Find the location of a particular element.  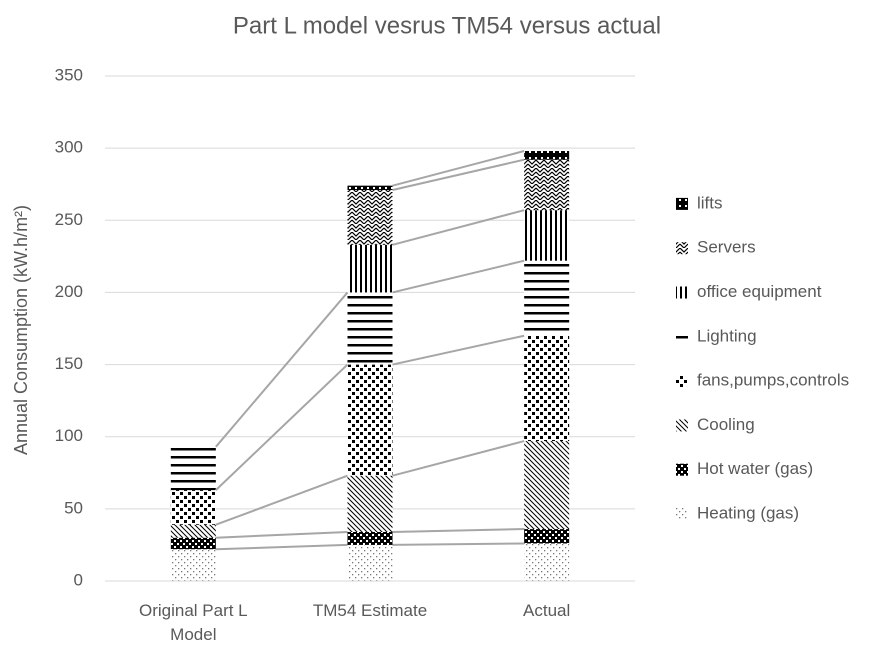

y-tick-label: 50 is located at coordinates (73, 507).